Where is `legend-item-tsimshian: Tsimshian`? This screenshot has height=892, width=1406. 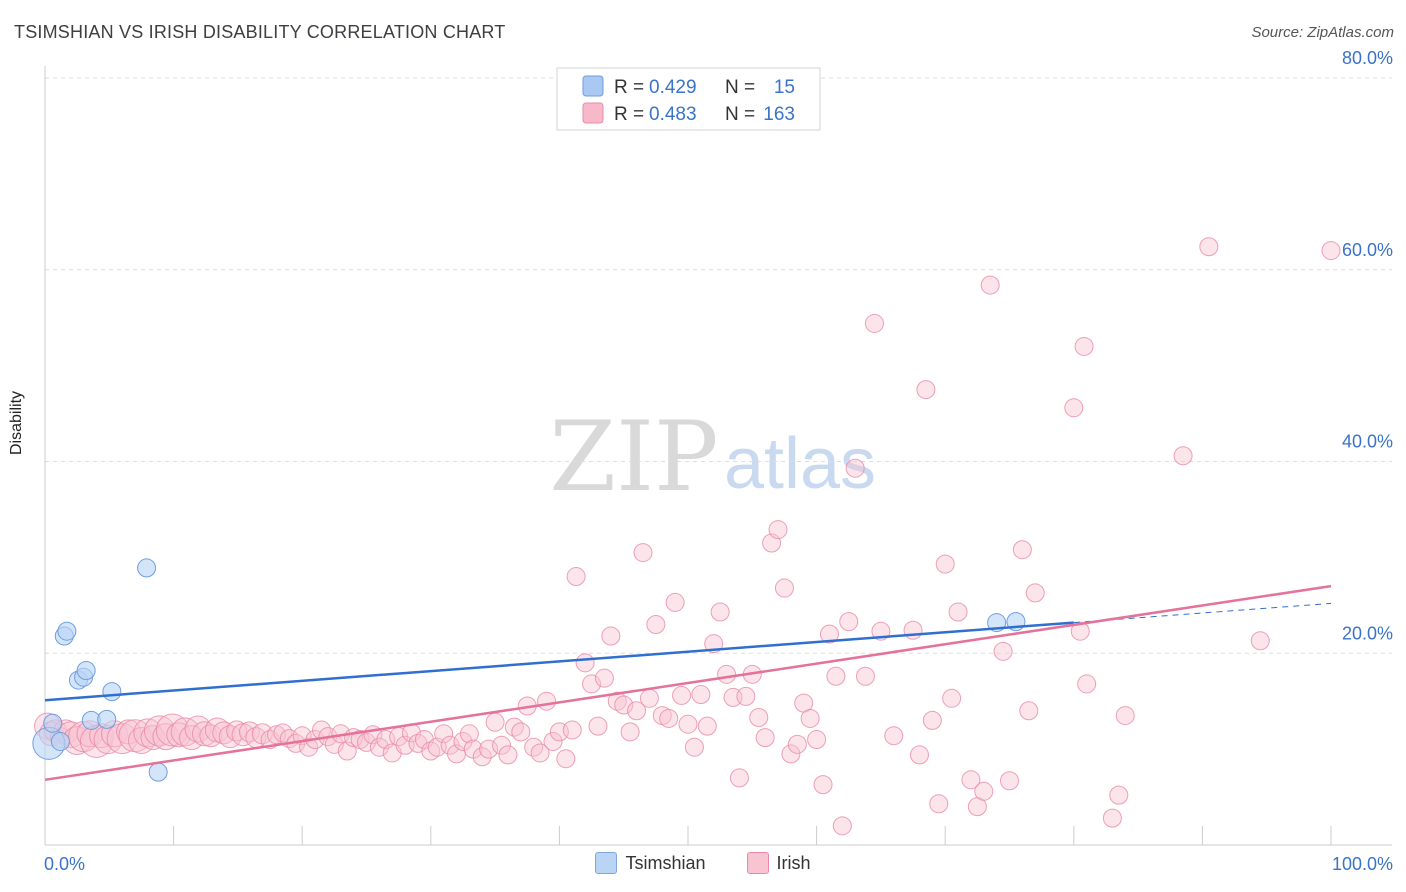 legend-item-tsimshian: Tsimshian is located at coordinates (650, 863).